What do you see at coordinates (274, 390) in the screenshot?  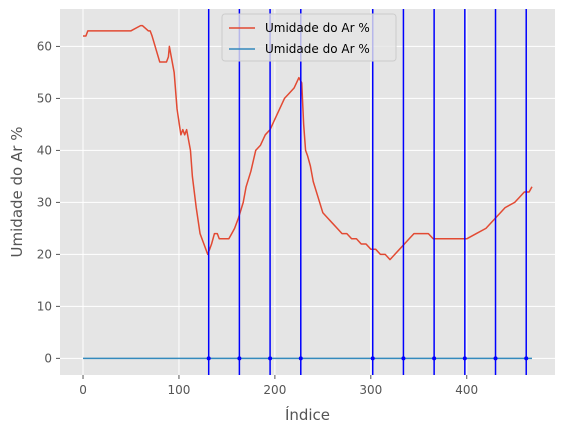 I see `x-tick-label: 200` at bounding box center [274, 390].